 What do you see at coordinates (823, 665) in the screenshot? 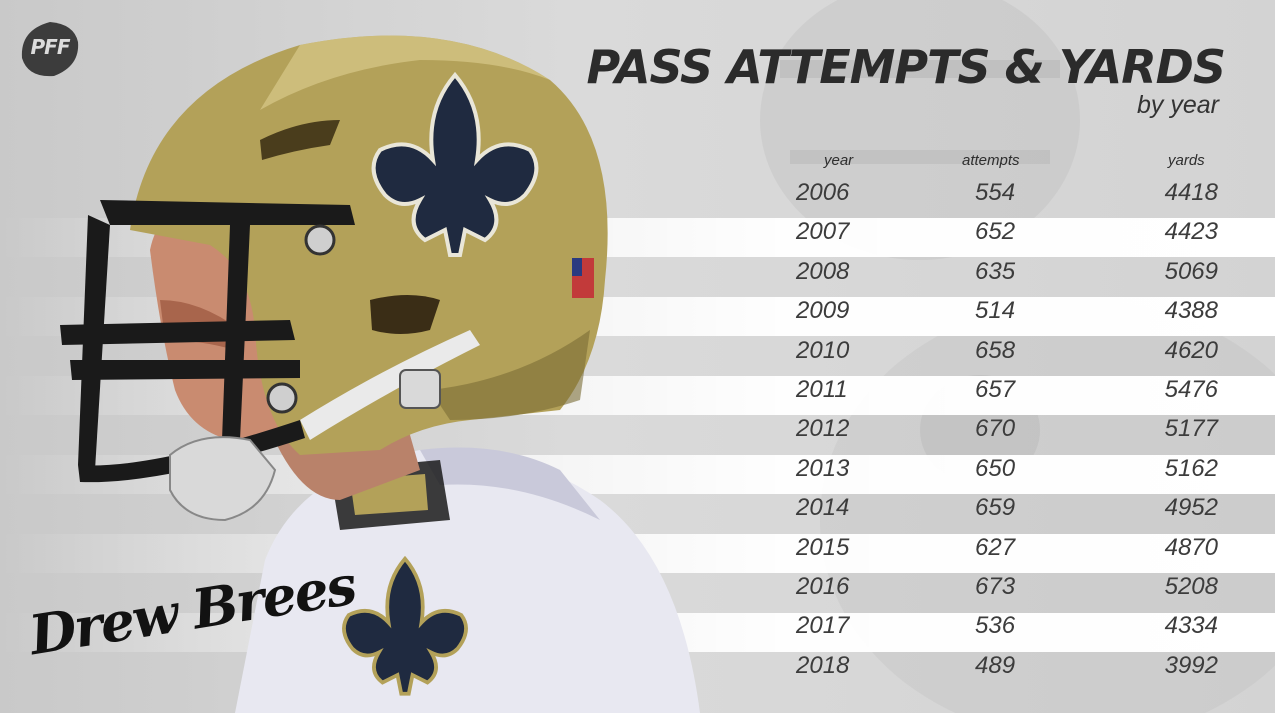
I see `cell-year: 2018` at bounding box center [823, 665].